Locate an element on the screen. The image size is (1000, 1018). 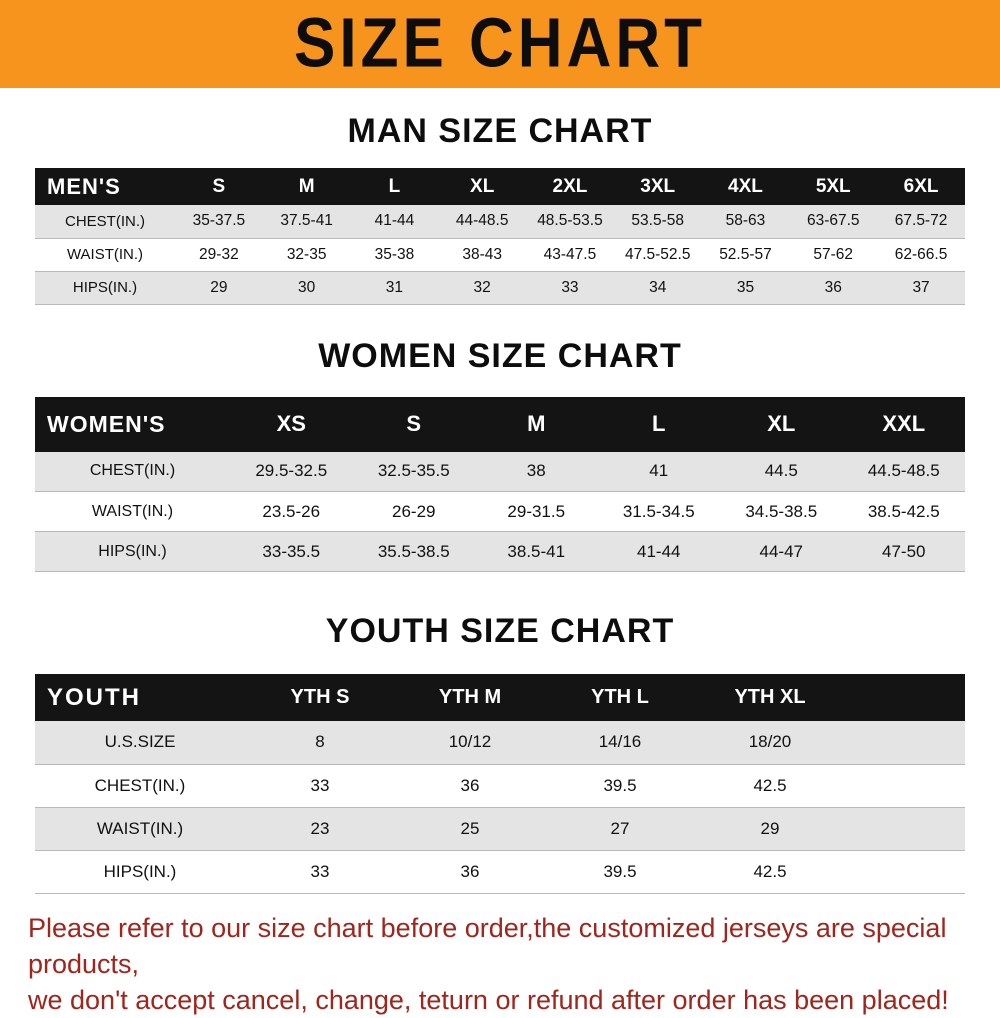
women-section-heading: WOMEN SIZE CHART is located at coordinates (500, 355).